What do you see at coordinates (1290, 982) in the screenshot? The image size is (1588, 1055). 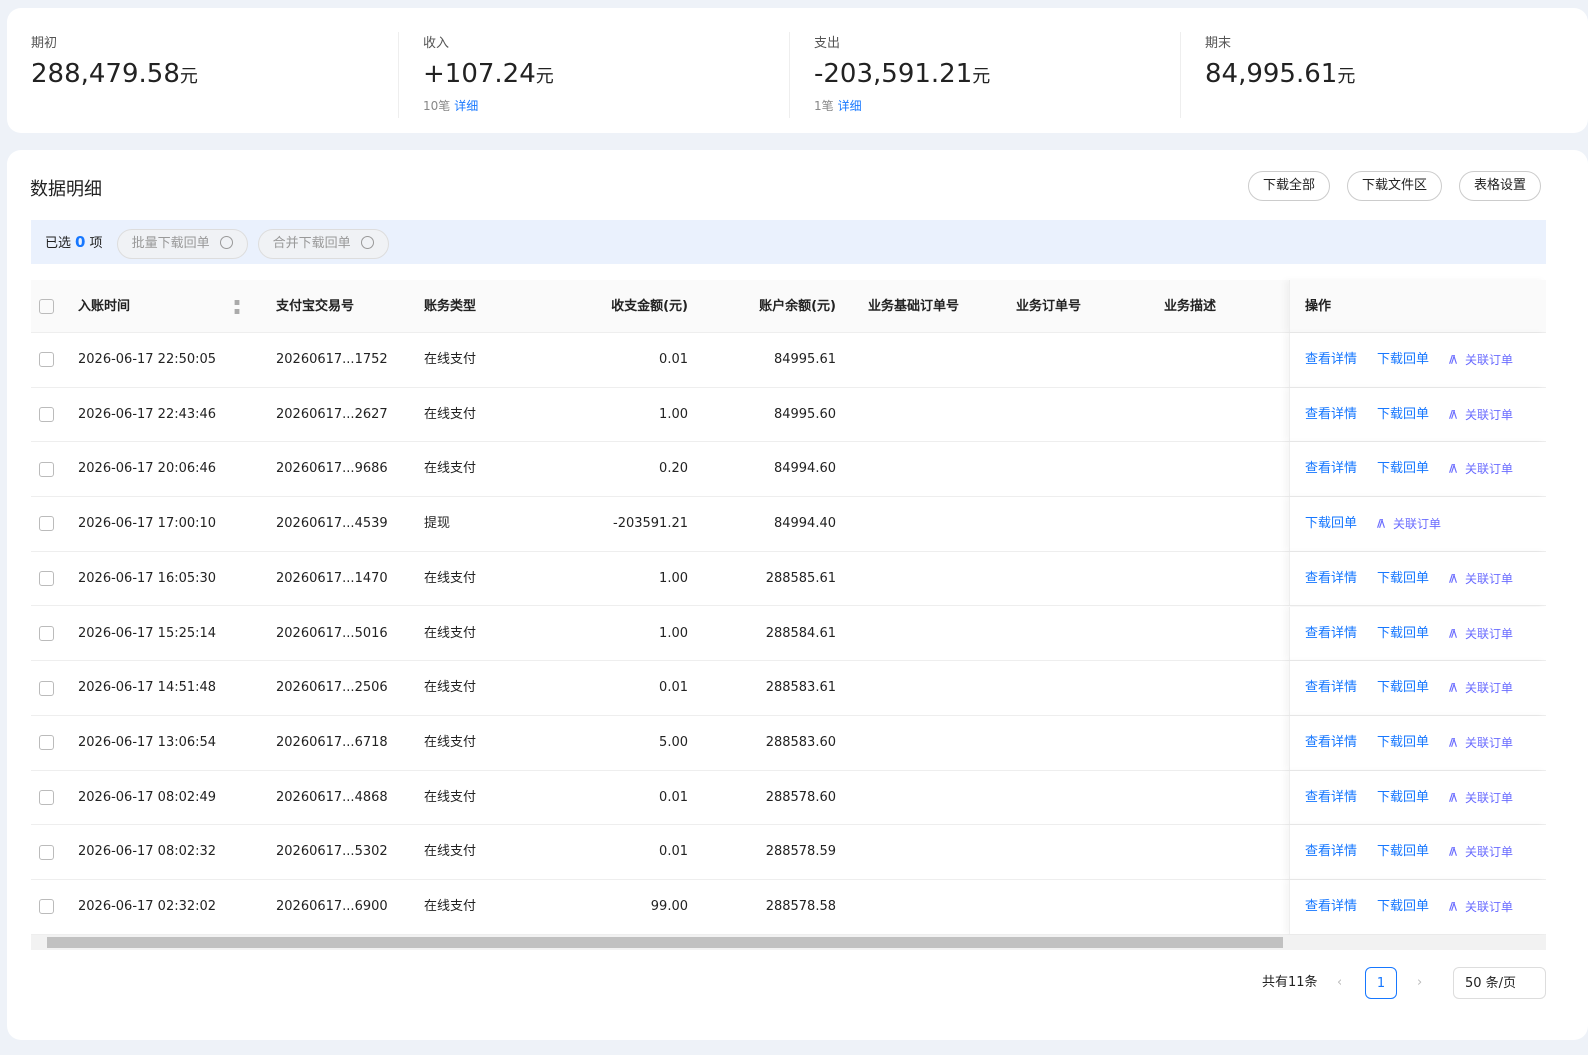 I see `total-count: 共有11条` at bounding box center [1290, 982].